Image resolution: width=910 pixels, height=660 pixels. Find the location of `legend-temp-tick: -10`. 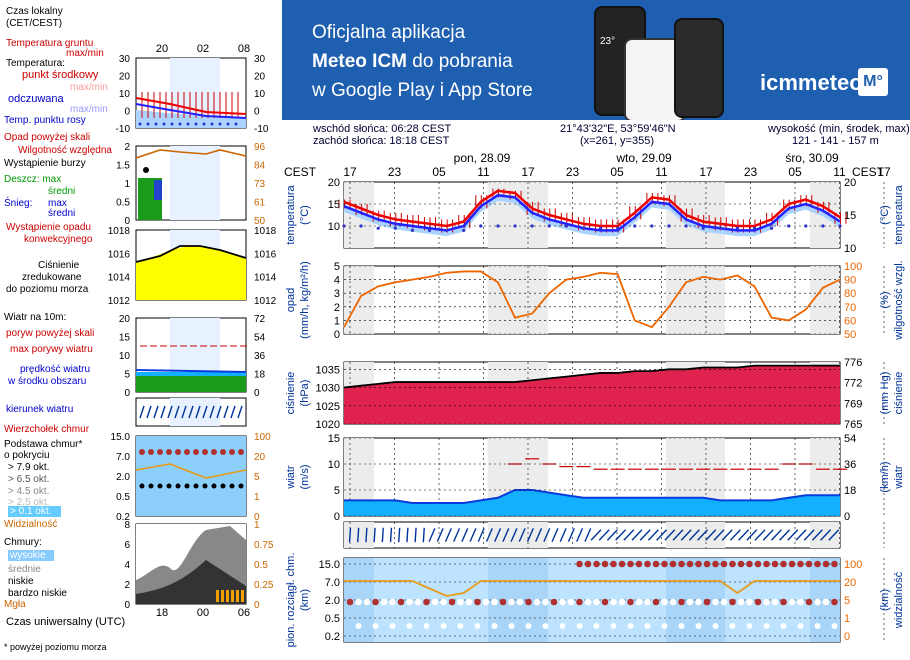

legend-temp-tick: -10 is located at coordinates (123, 129).